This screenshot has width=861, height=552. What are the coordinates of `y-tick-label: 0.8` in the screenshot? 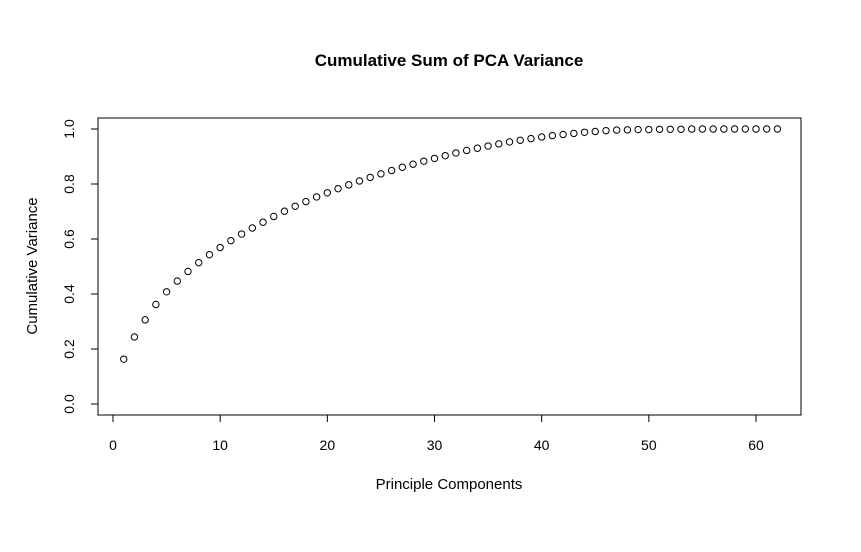 It's located at (69, 184).